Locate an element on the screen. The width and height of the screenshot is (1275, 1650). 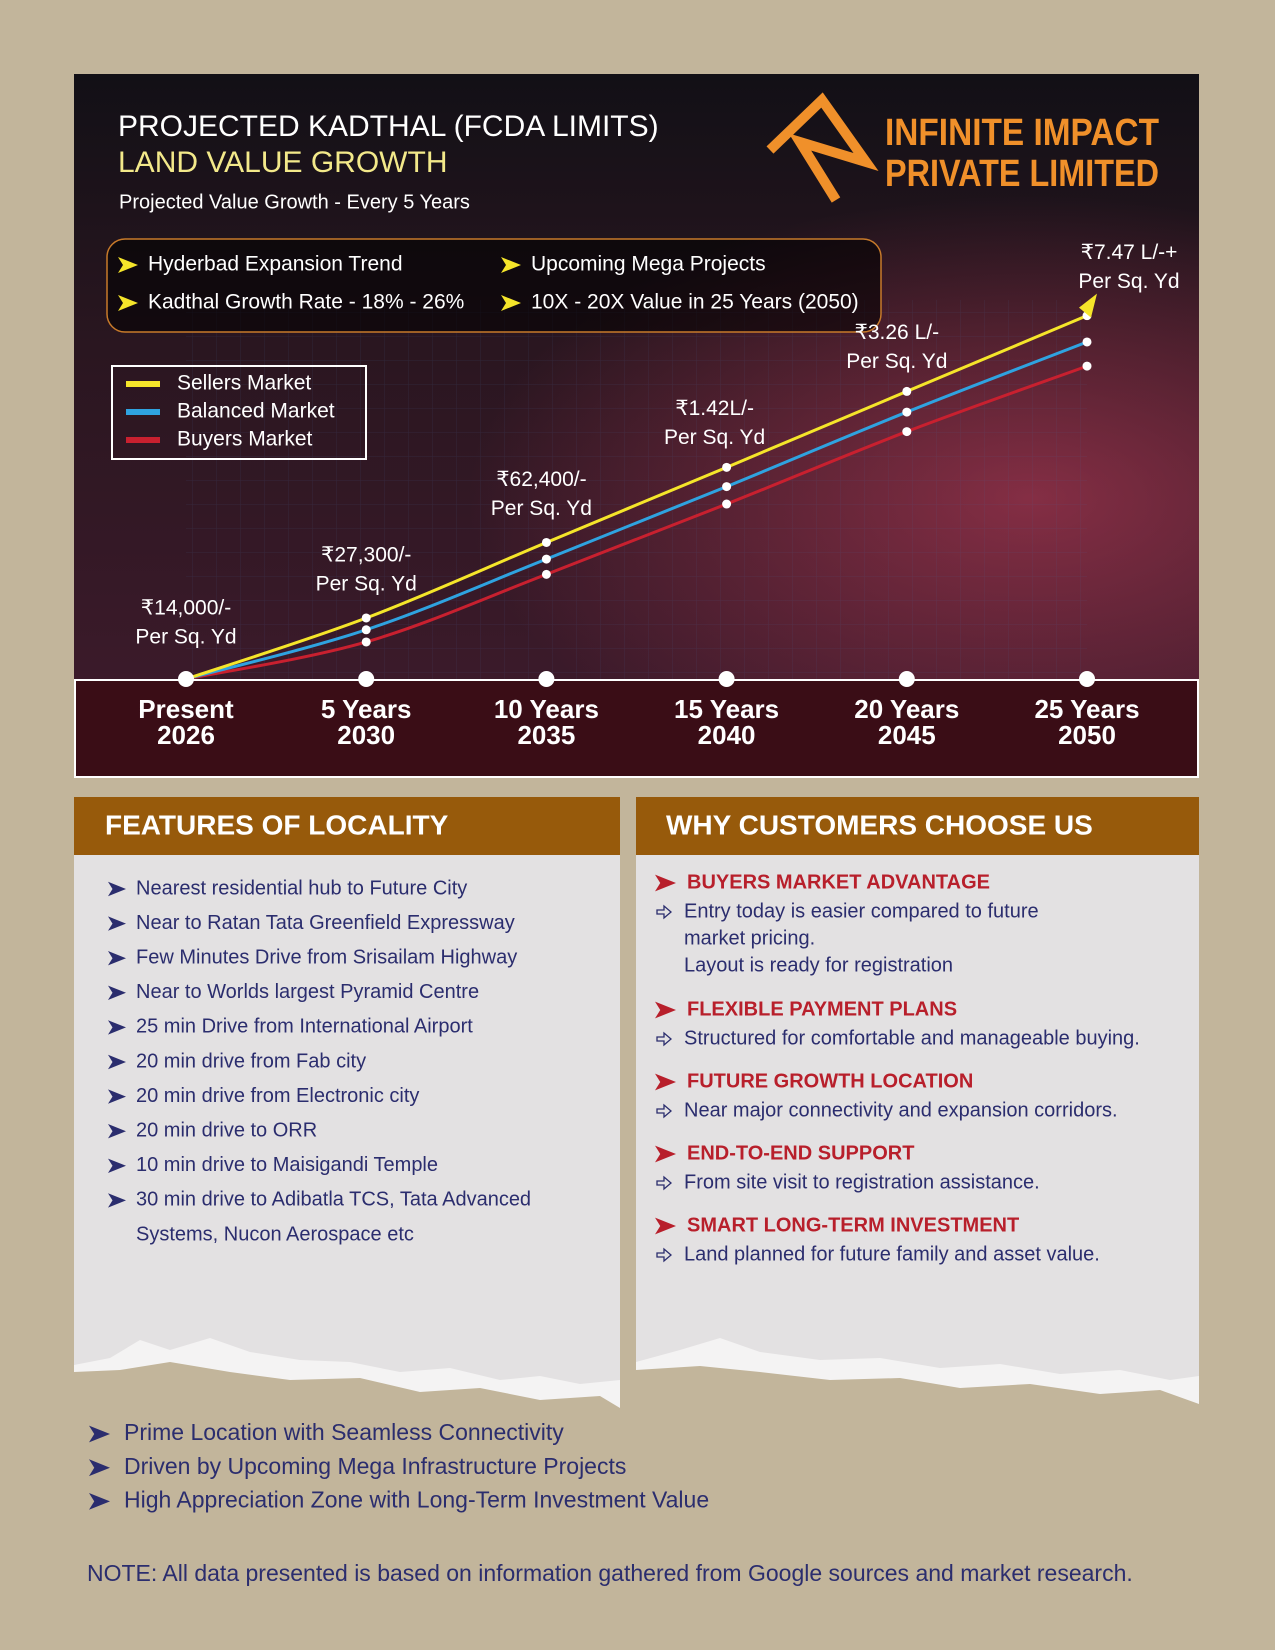
value-label: ₹1.42L/- is located at coordinates (714, 408).